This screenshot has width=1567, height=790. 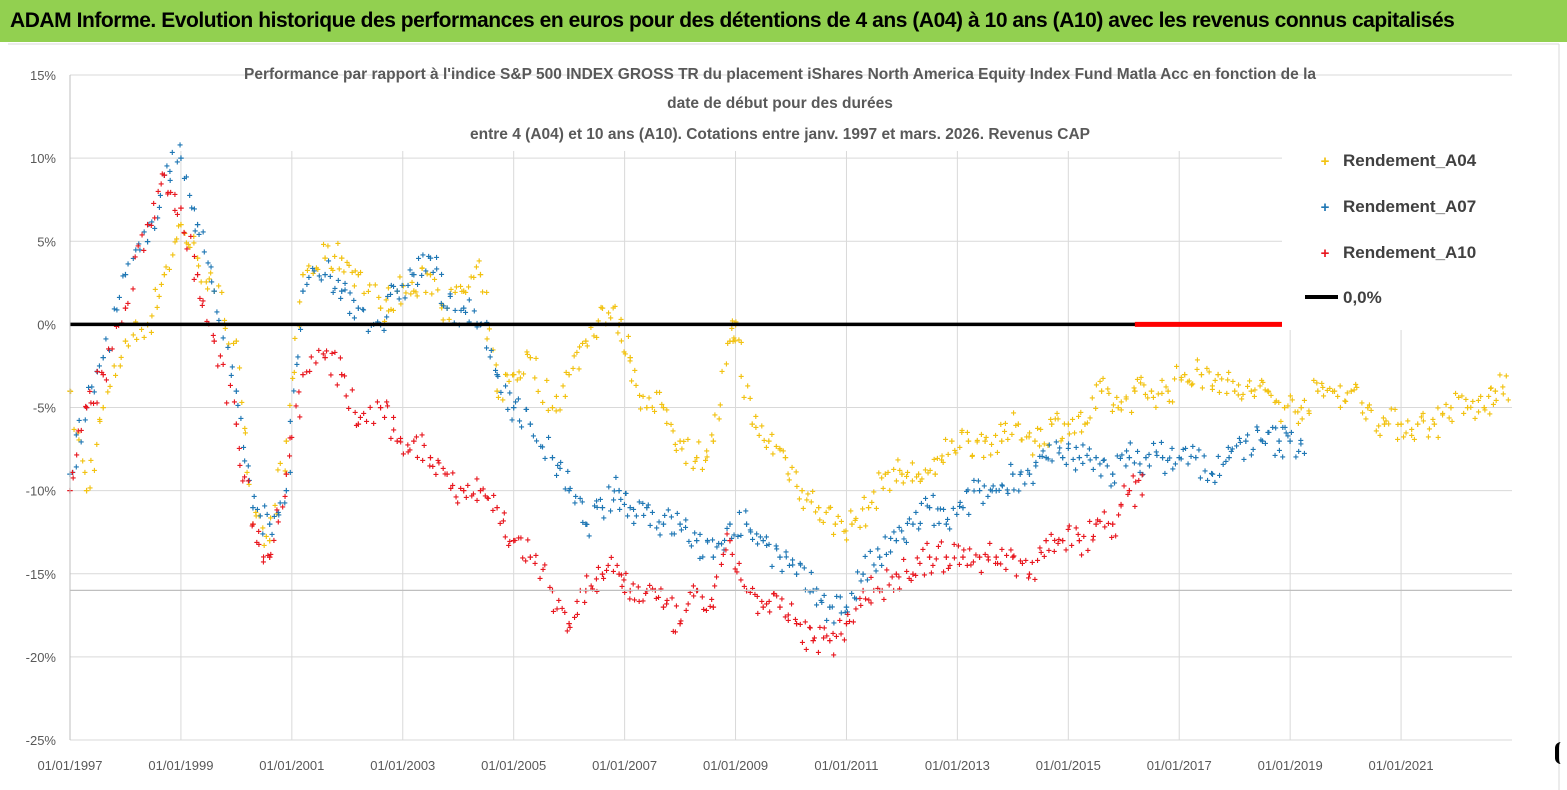 I want to click on point-Rendement_A10-24: +, so click(x=497, y=508).